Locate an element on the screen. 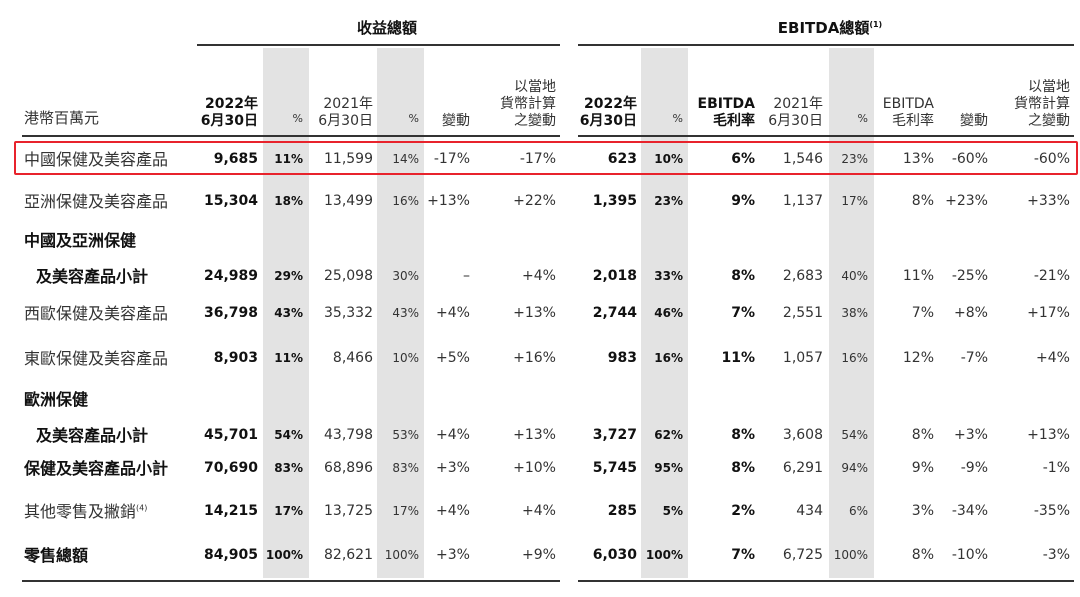  cell-r4-c8: 11% is located at coordinates (738, 358).